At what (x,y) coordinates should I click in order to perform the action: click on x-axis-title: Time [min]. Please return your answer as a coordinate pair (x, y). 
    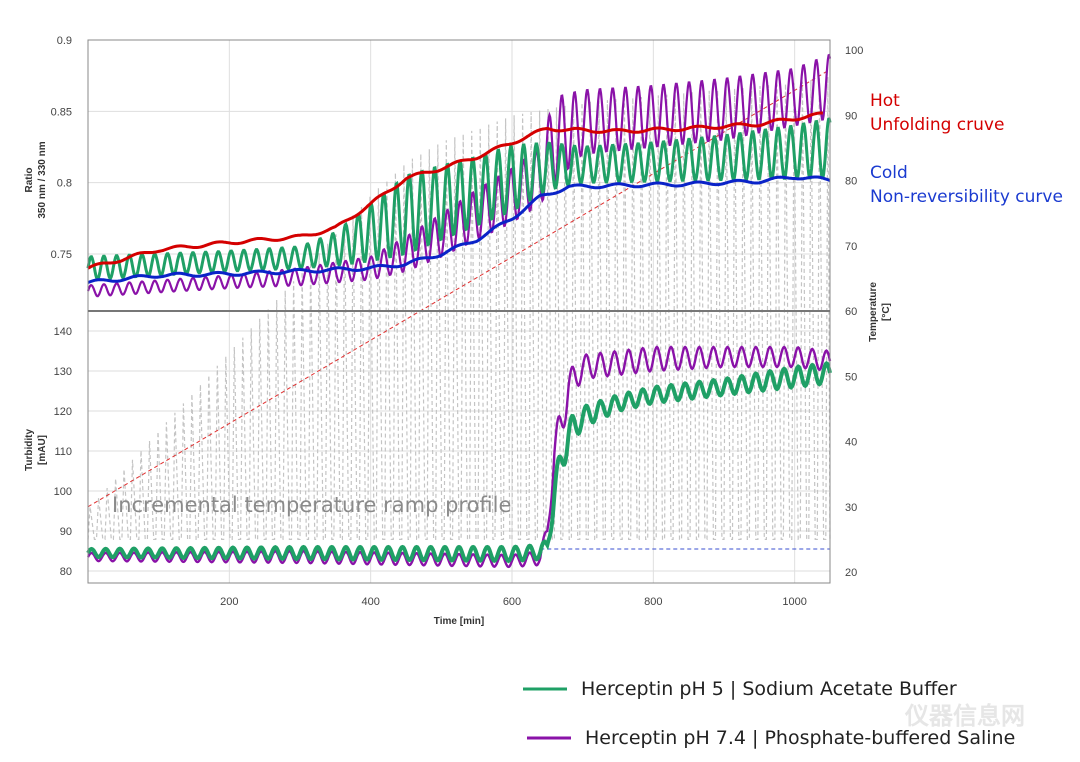
    Looking at the image, I should click on (459, 621).